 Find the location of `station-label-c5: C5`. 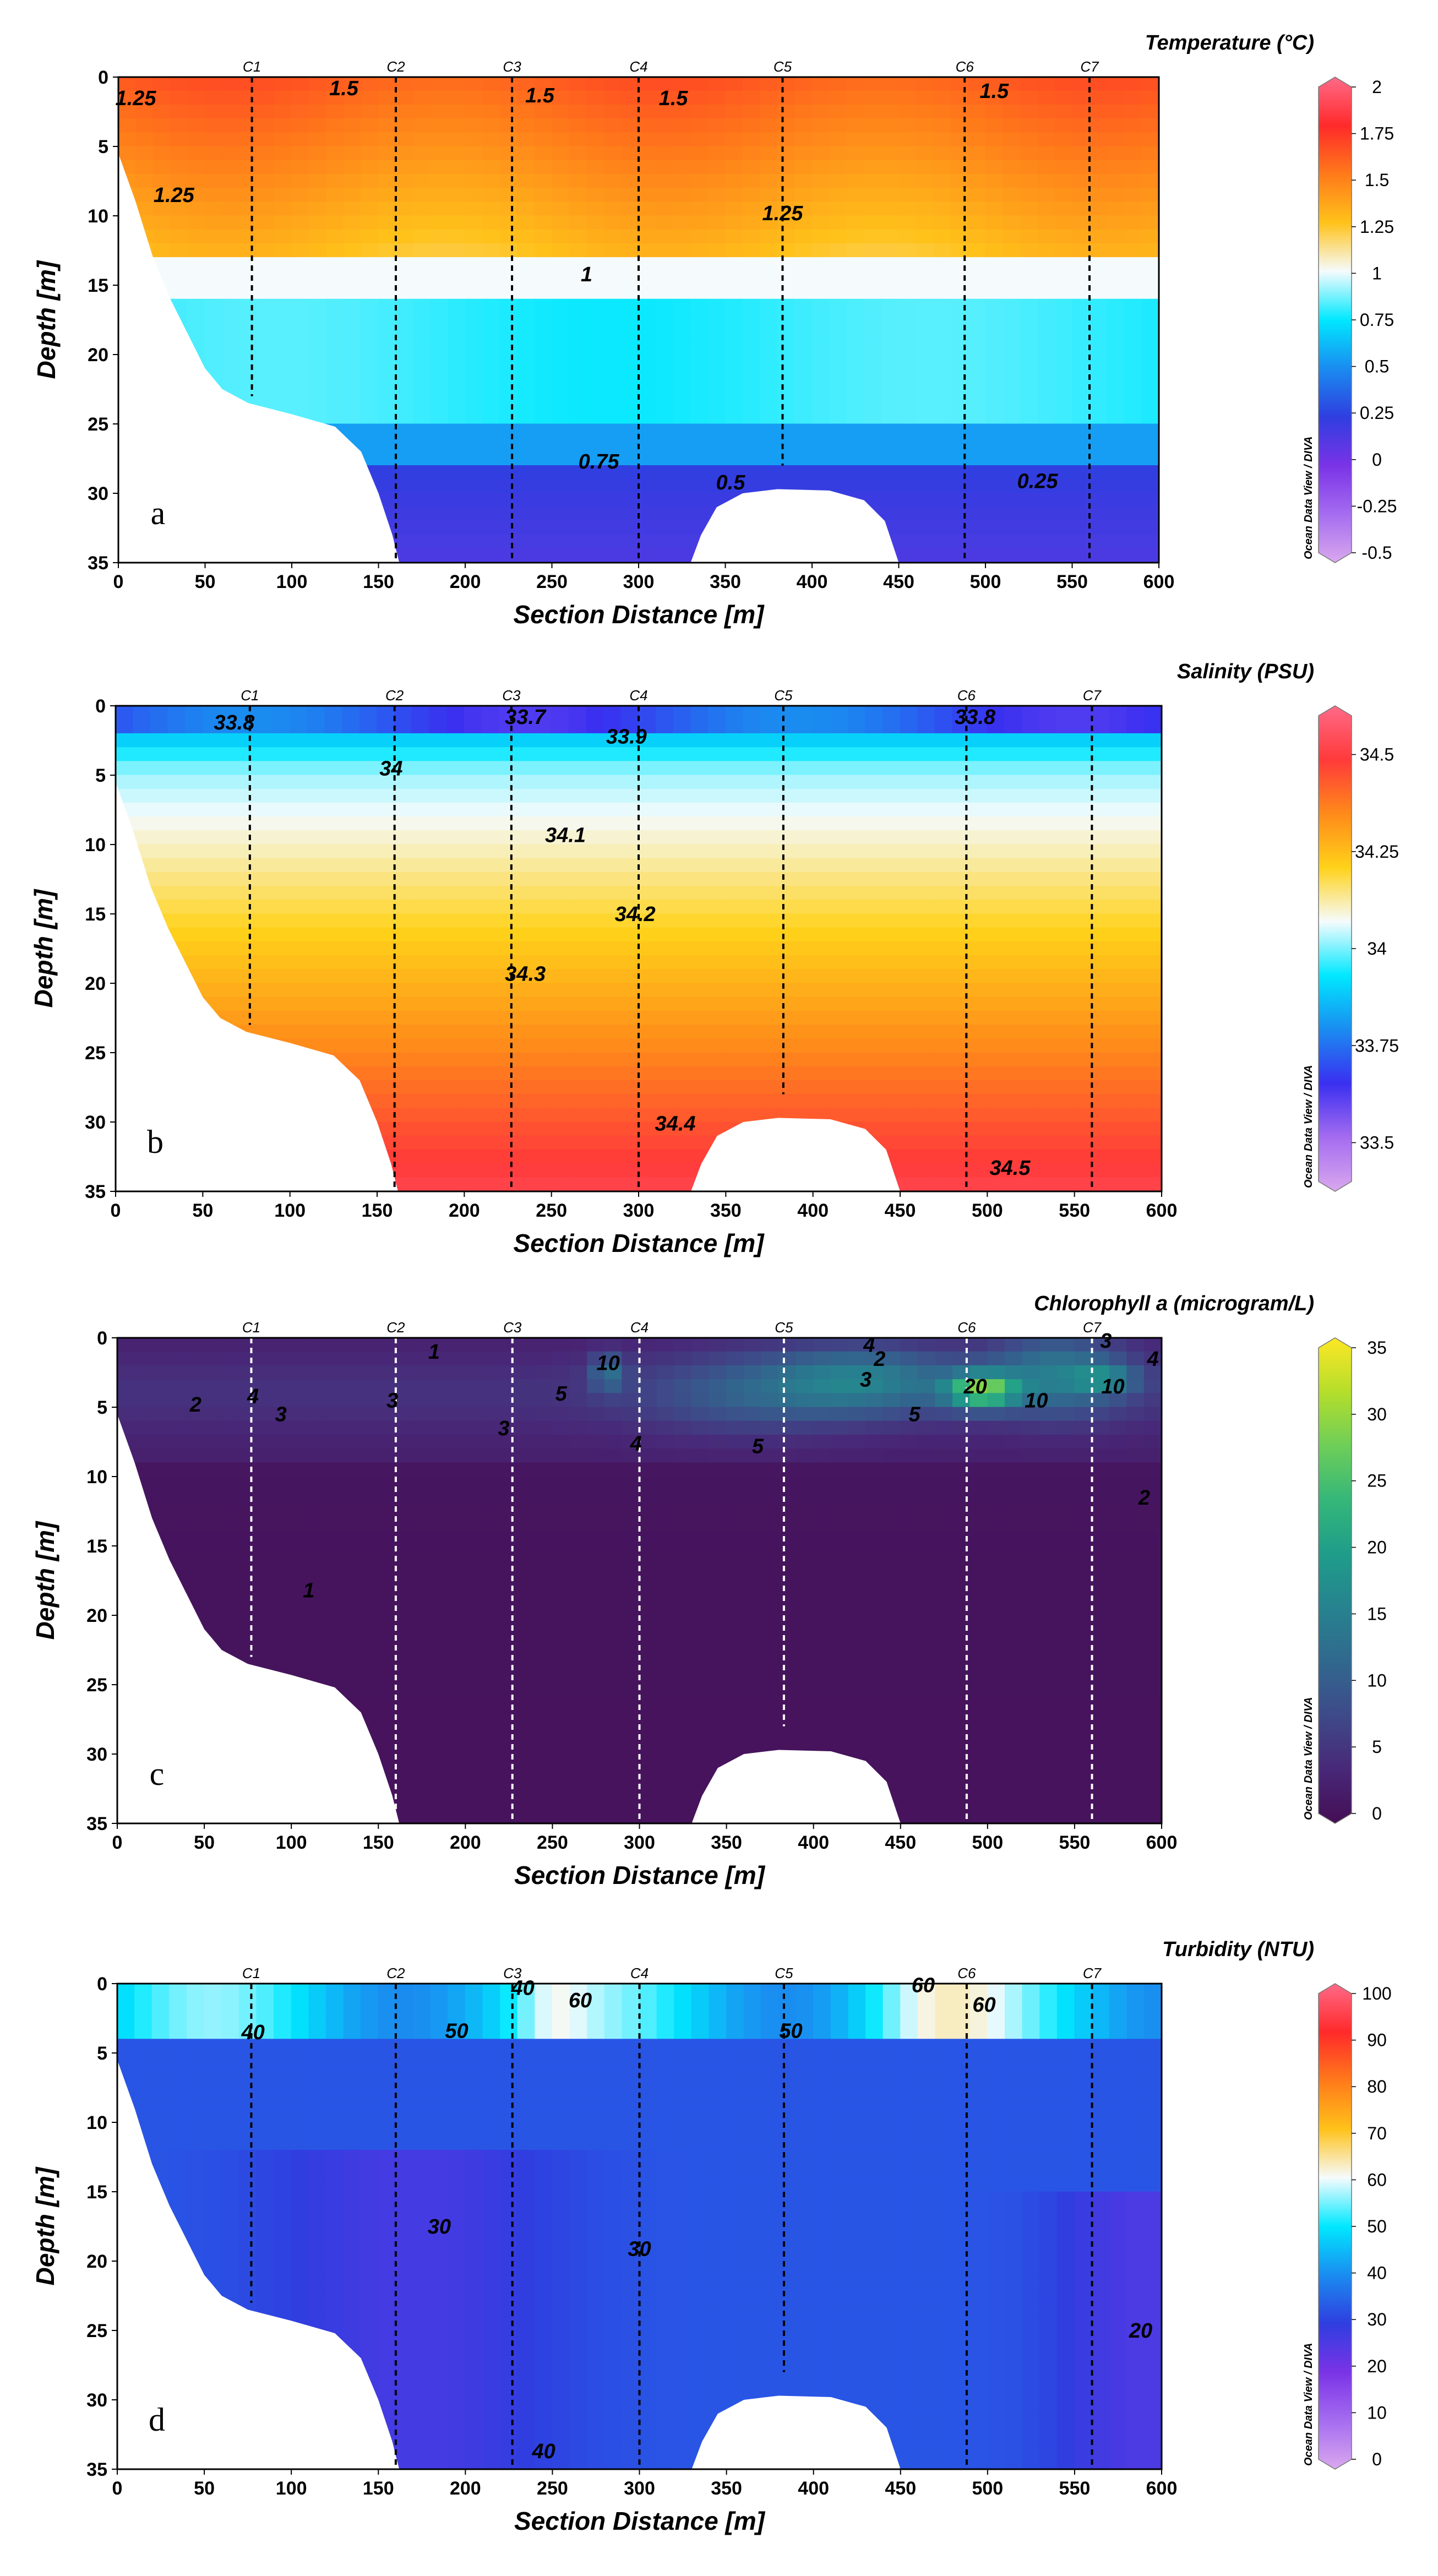

station-label-c5: C5 is located at coordinates (783, 66).